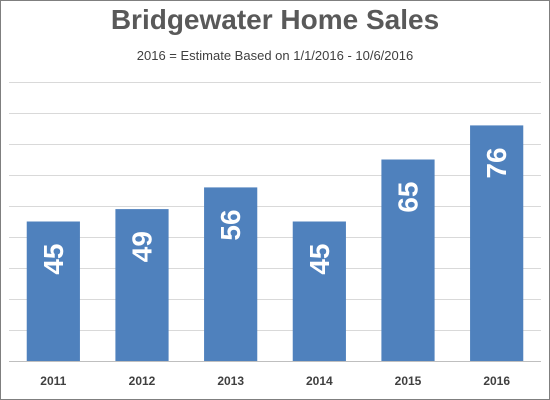 The height and width of the screenshot is (400, 550). What do you see at coordinates (53, 259) in the screenshot?
I see `data-label-2011: 45` at bounding box center [53, 259].